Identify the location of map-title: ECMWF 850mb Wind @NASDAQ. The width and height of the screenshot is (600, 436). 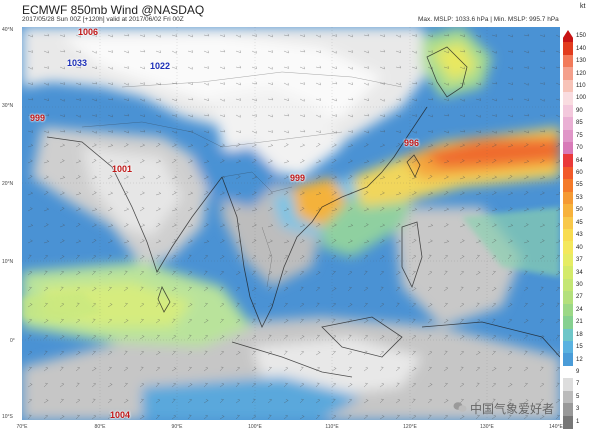
(113, 10).